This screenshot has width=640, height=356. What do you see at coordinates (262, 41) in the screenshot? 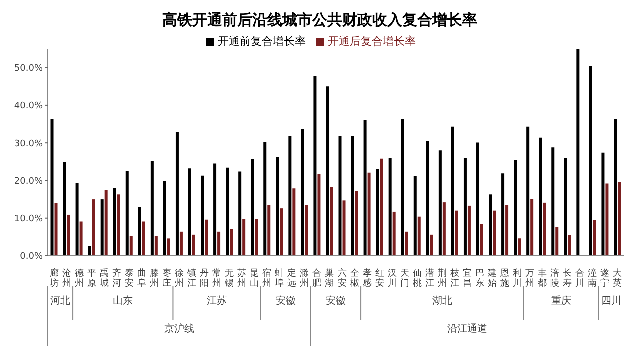
I see `legend-label: 开通前复合增长率` at bounding box center [262, 41].